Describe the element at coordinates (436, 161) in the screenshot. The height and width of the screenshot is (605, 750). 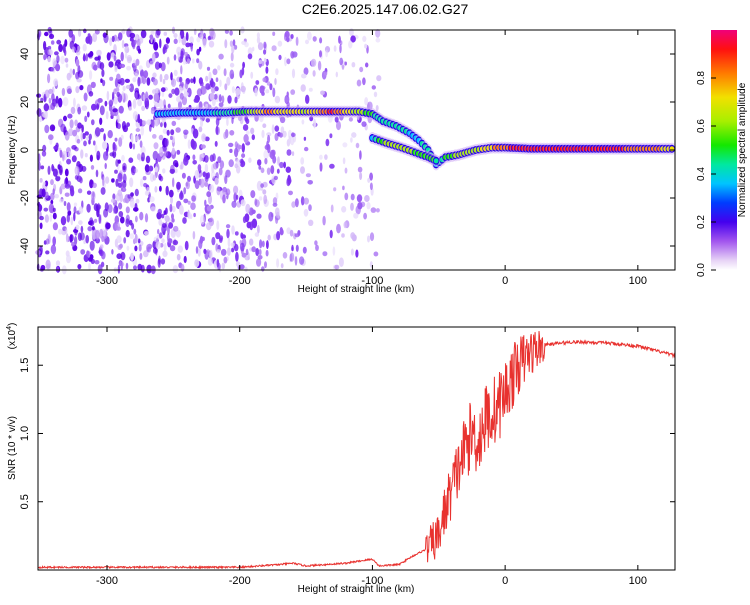
I see `secondary-trace-mark-core` at that location.